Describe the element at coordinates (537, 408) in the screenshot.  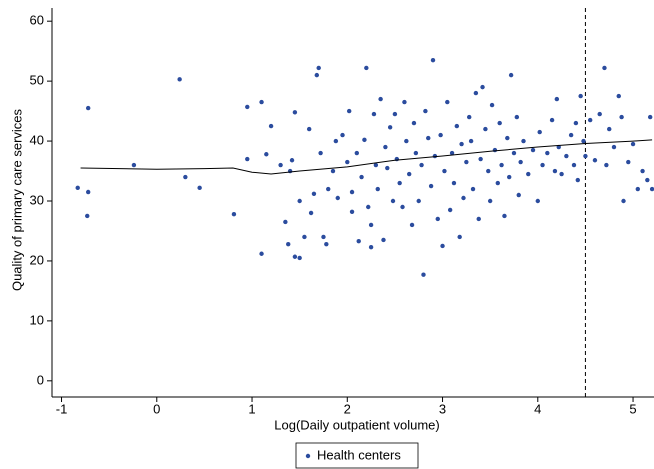
I see `x-tick-label: 4` at that location.